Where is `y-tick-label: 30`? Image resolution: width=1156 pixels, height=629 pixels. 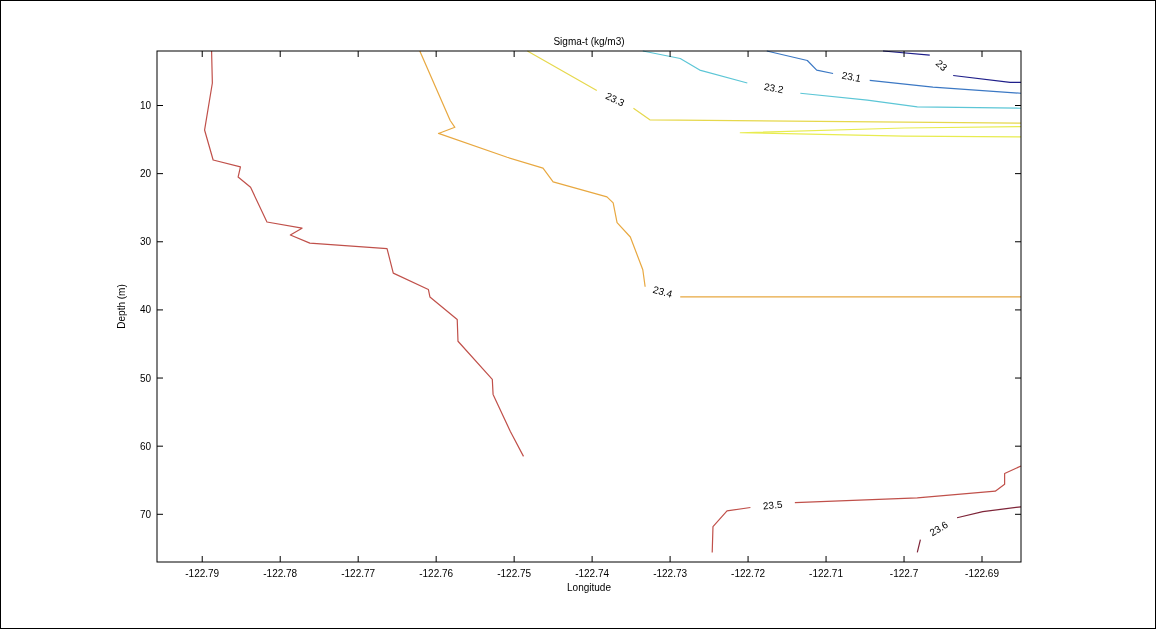 y-tick-label: 30 is located at coordinates (145, 242).